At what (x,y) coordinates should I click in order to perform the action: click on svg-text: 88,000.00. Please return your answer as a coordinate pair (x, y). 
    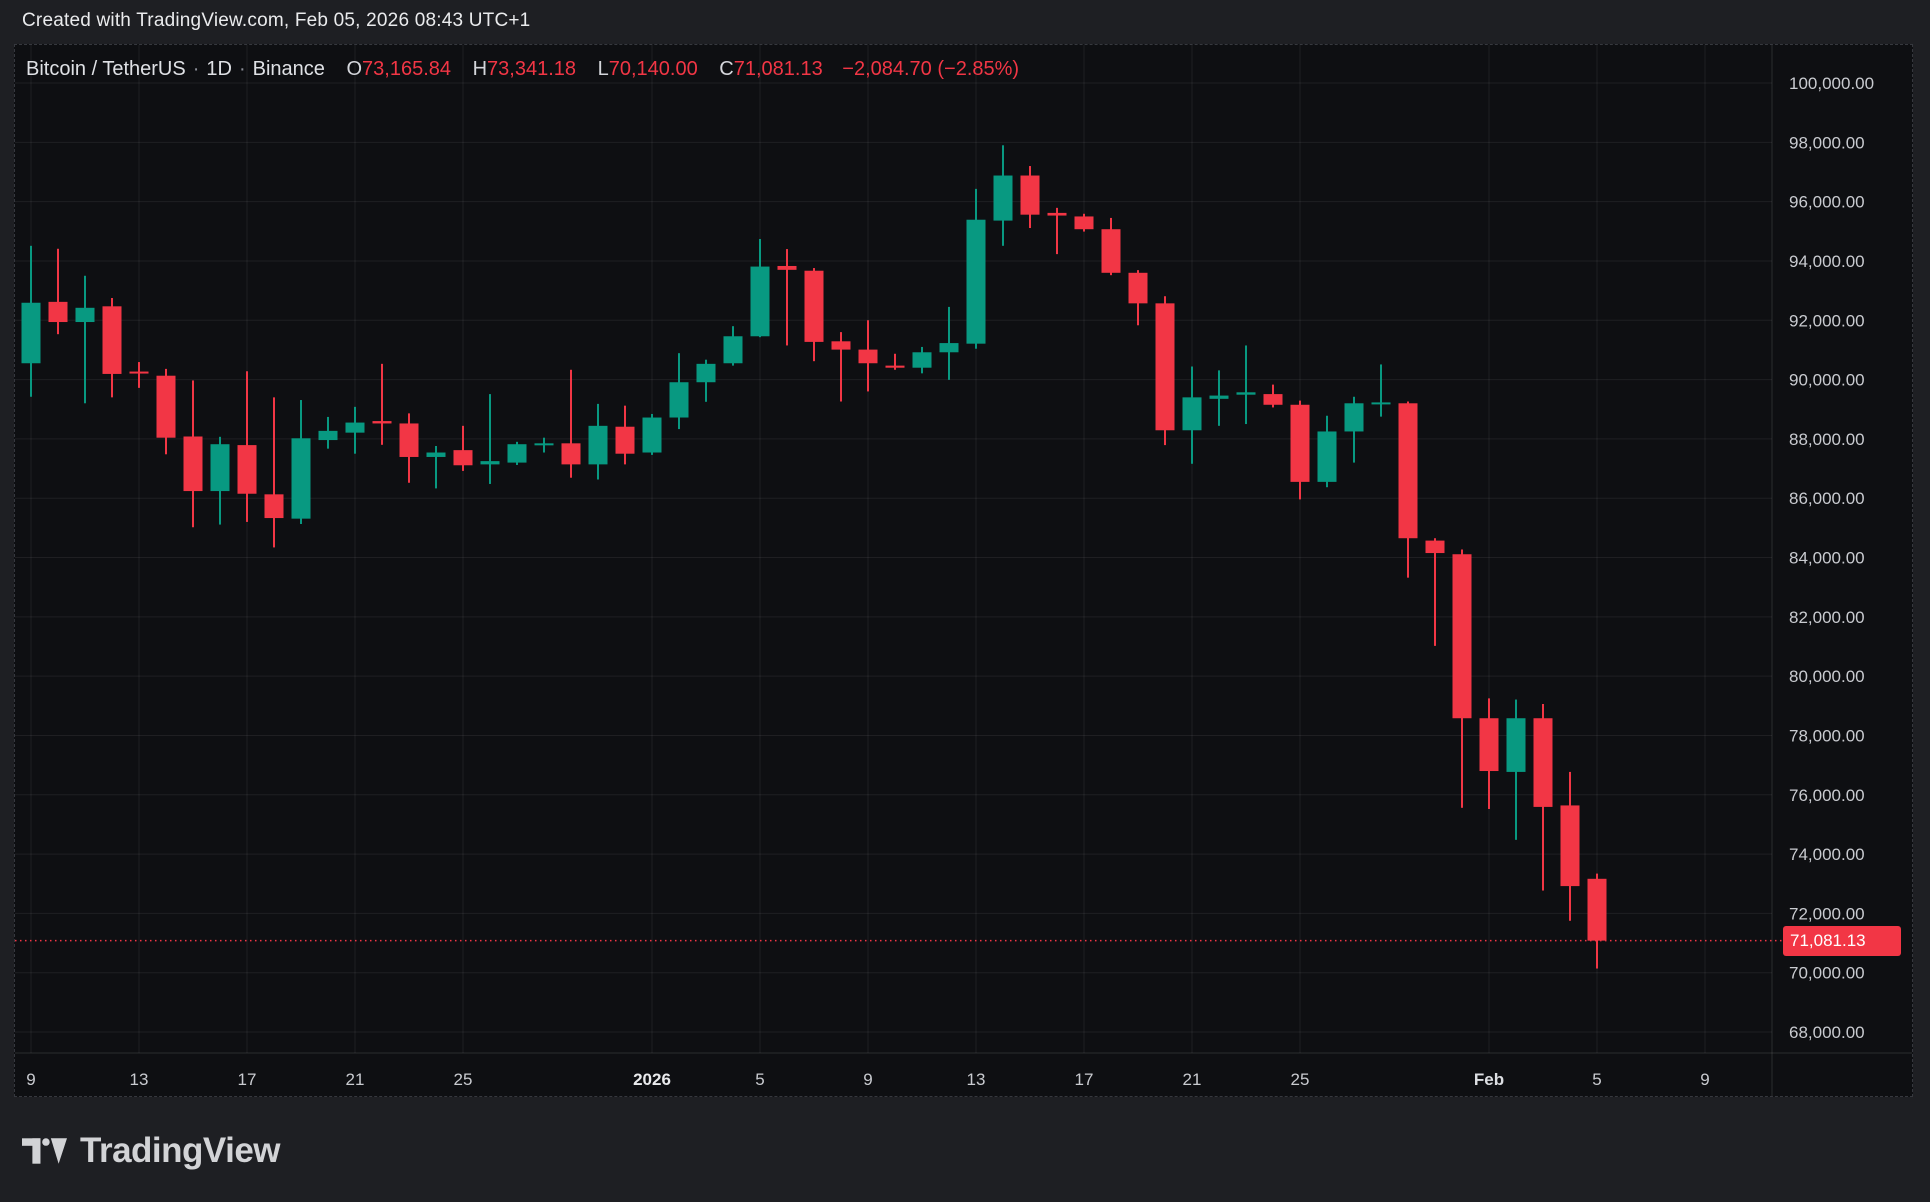
    Looking at the image, I should click on (1827, 439).